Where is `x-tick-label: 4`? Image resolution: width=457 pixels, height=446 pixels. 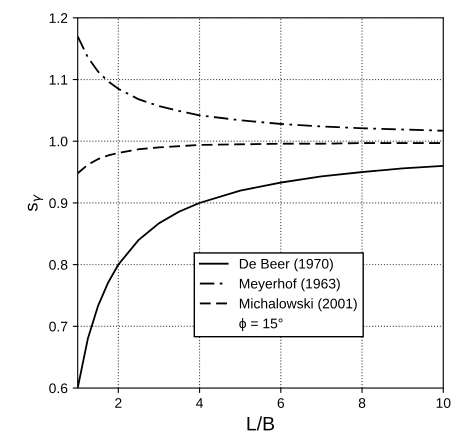 x-tick-label: 4 is located at coordinates (200, 403).